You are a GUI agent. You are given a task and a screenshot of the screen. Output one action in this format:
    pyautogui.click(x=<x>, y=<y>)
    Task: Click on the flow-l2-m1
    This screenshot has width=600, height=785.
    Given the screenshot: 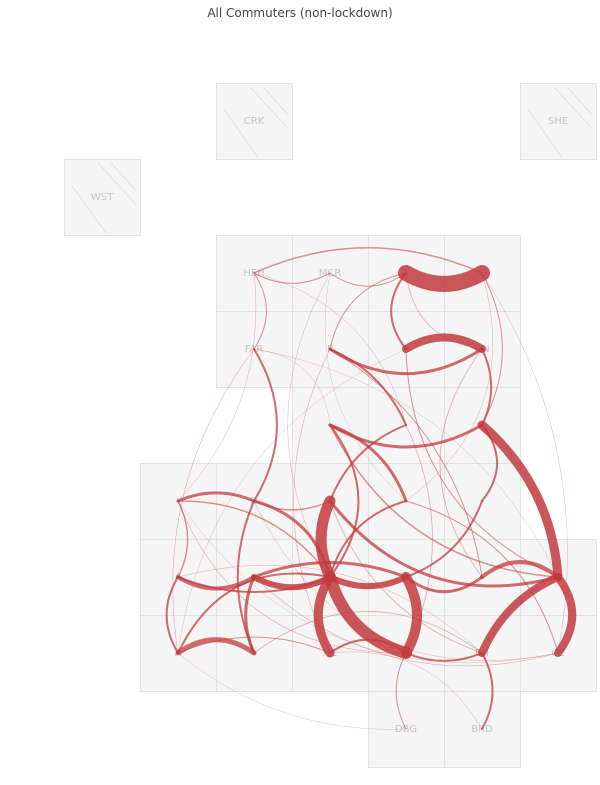 What is the action you would take?
    pyautogui.click(x=368, y=539)
    